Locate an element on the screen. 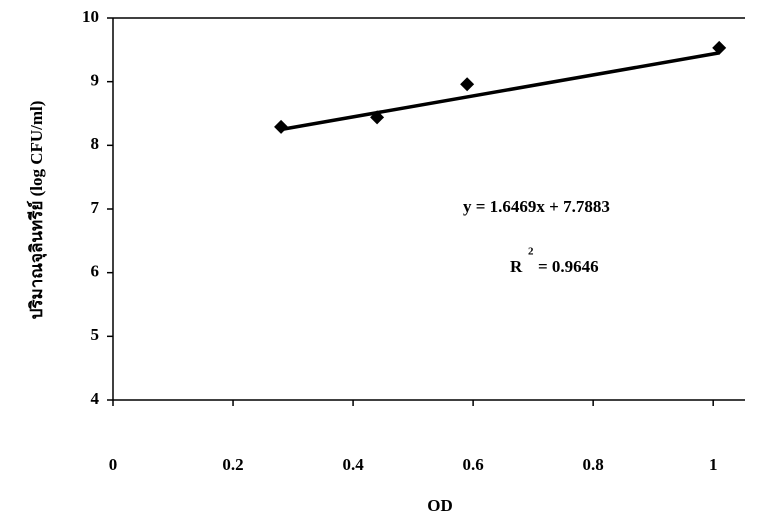 The image size is (762, 517). r-symbol: R is located at coordinates (516, 266).